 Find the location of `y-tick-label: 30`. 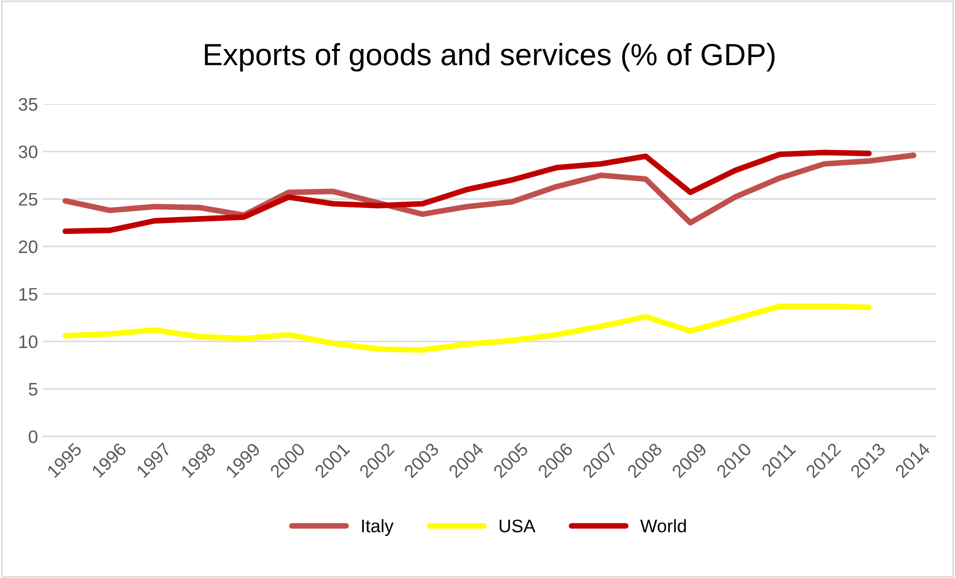

y-tick-label: 30 is located at coordinates (28, 151).